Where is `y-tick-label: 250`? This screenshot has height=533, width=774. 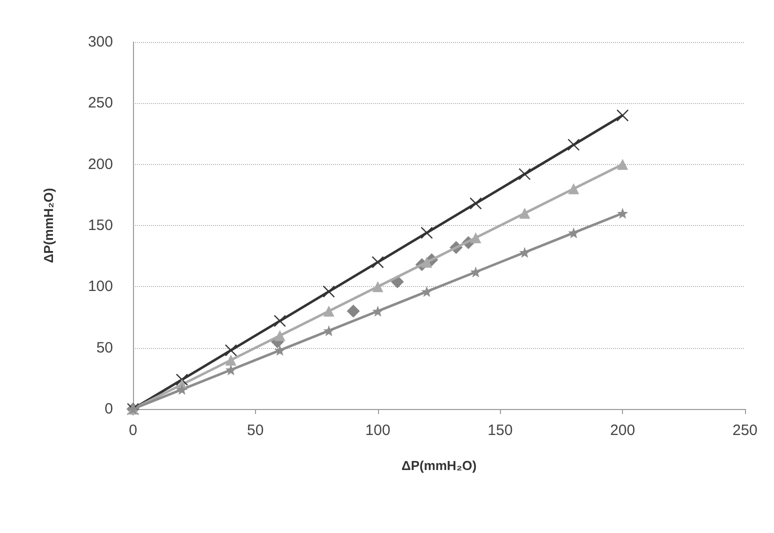 y-tick-label: 250 is located at coordinates (100, 103).